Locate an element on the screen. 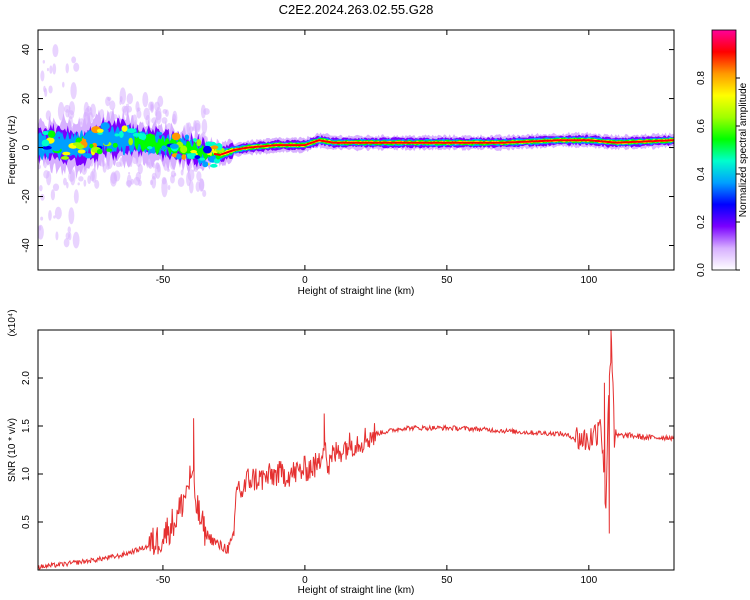 The image size is (750, 600). colorbar-tick-label: 0.2 is located at coordinates (701, 222).